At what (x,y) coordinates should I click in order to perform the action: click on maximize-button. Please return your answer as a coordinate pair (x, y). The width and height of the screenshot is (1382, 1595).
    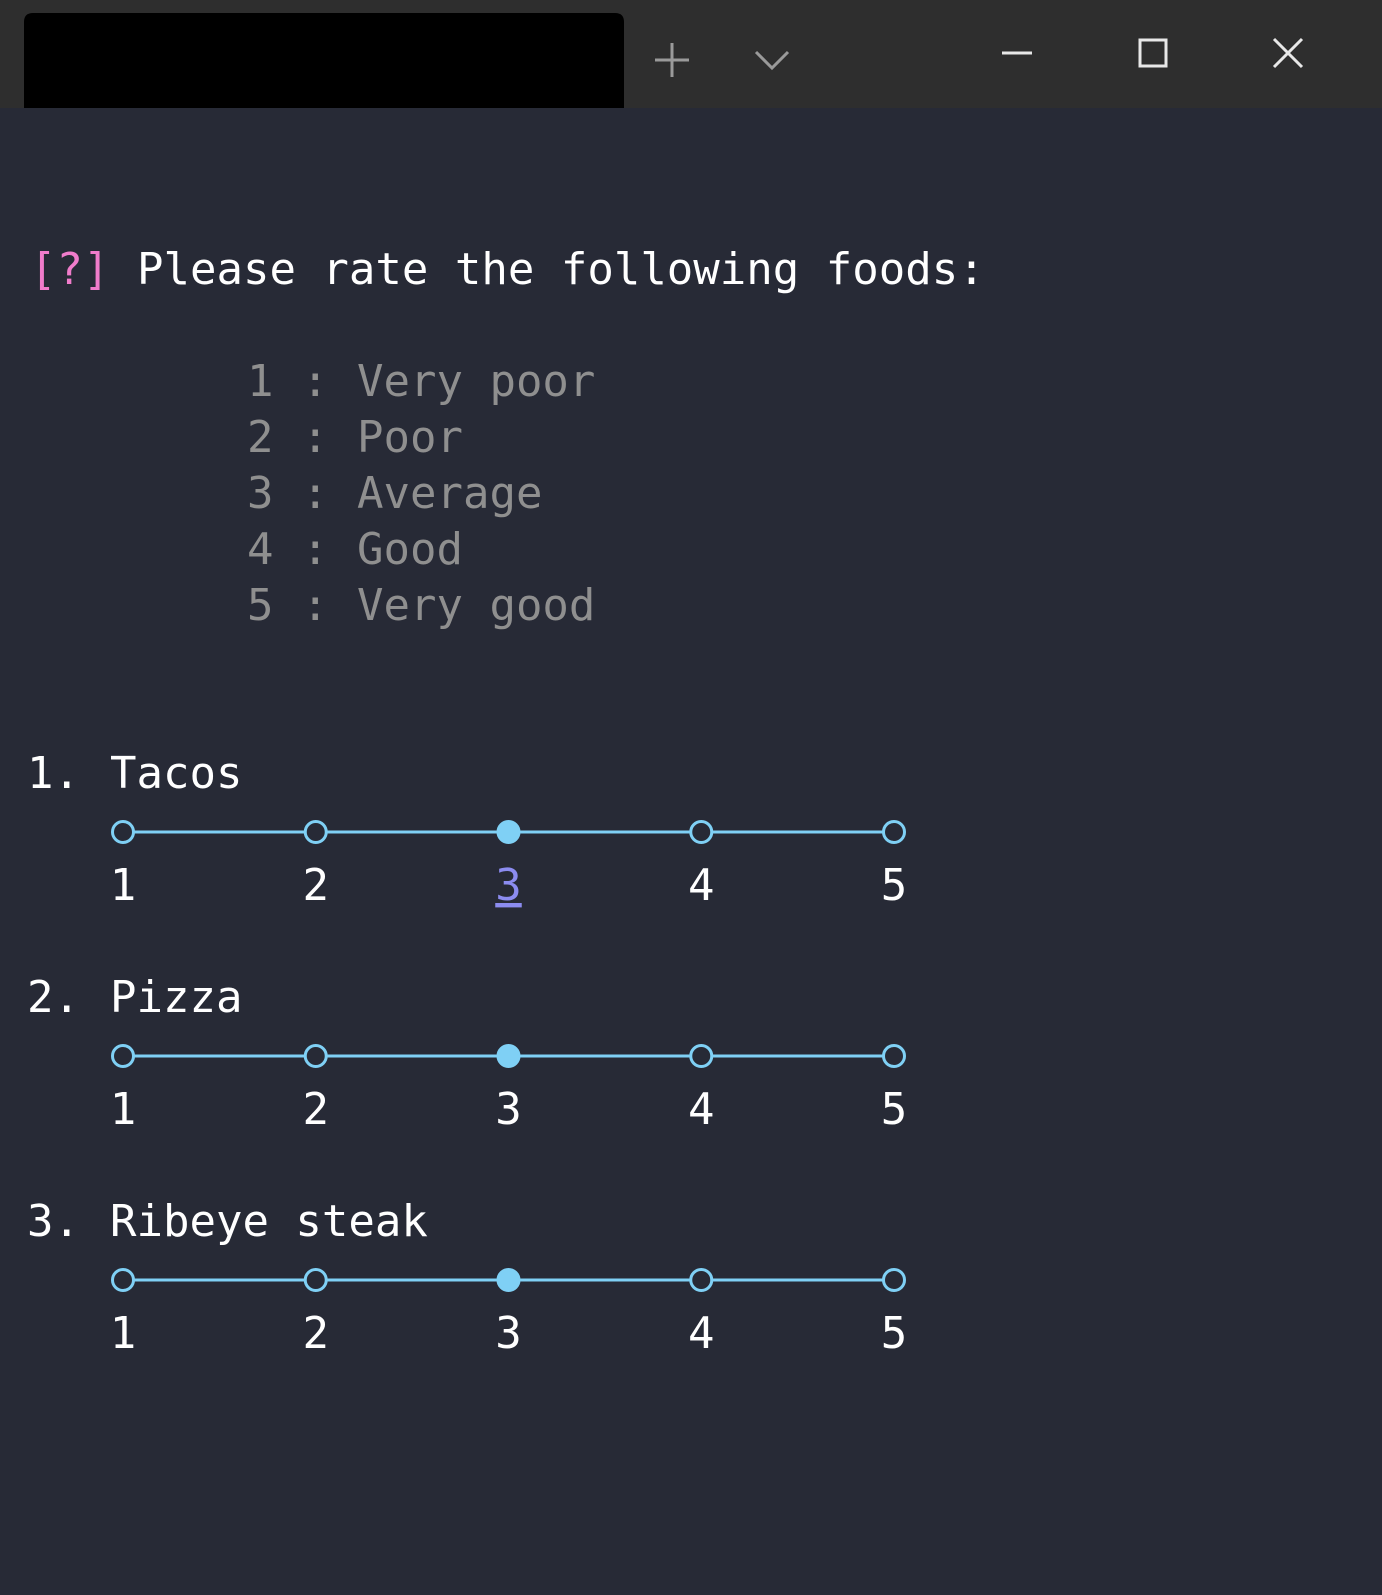
    Looking at the image, I should click on (1153, 53).